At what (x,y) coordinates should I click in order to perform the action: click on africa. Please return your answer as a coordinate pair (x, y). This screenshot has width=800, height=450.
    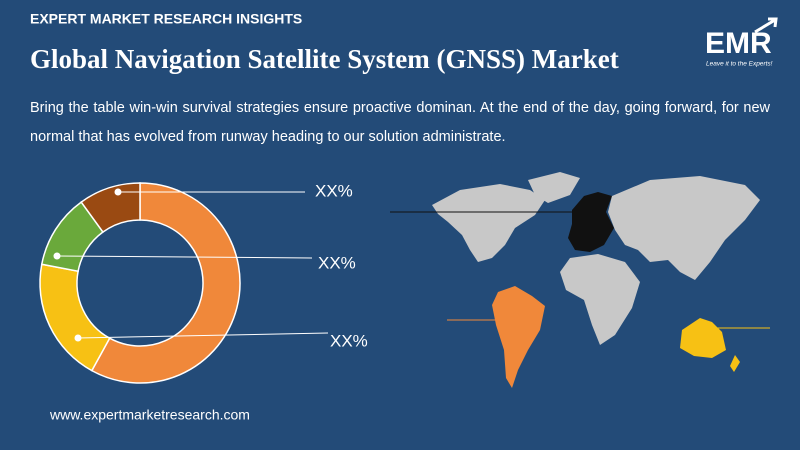
    Looking at the image, I should click on (600, 299).